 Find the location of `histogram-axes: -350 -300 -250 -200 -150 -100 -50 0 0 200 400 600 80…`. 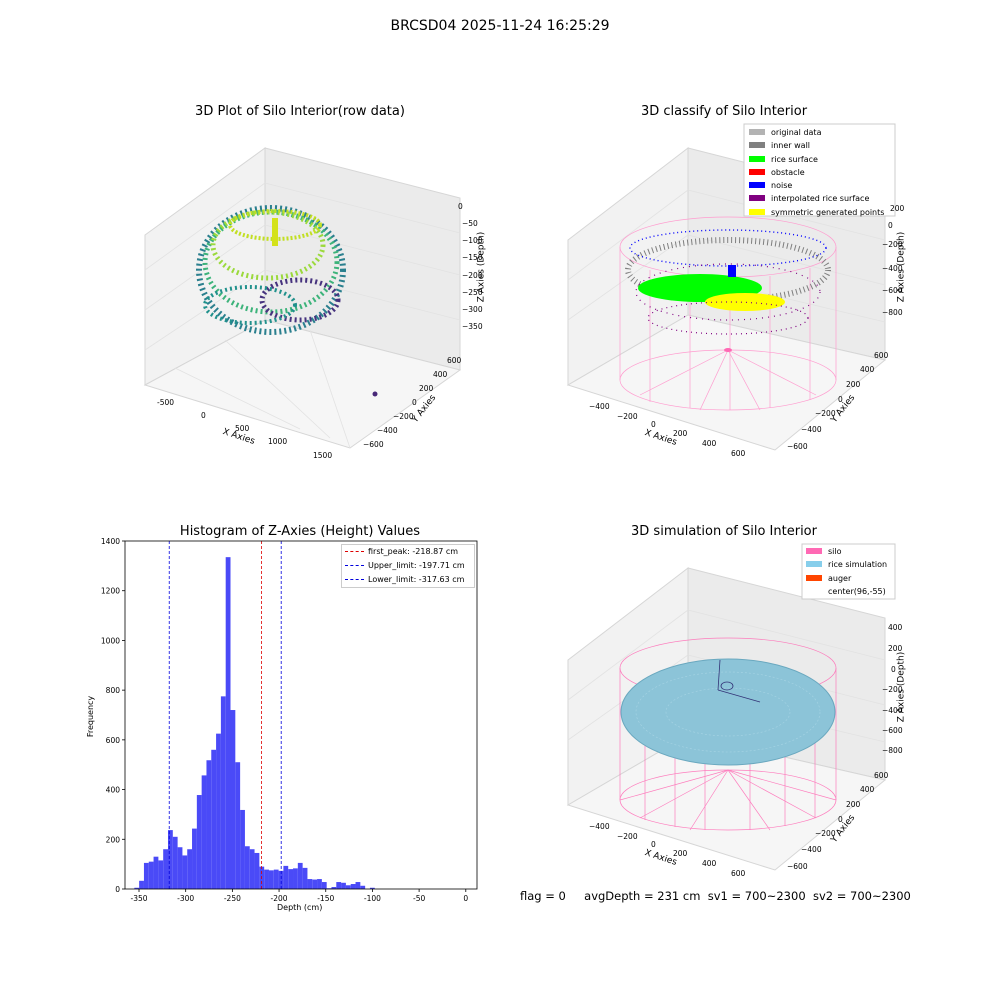

histogram-axes: -350 -300 -250 -200 -150 -100 -50 0 0 200 400 600 80… is located at coordinates (289, 720).